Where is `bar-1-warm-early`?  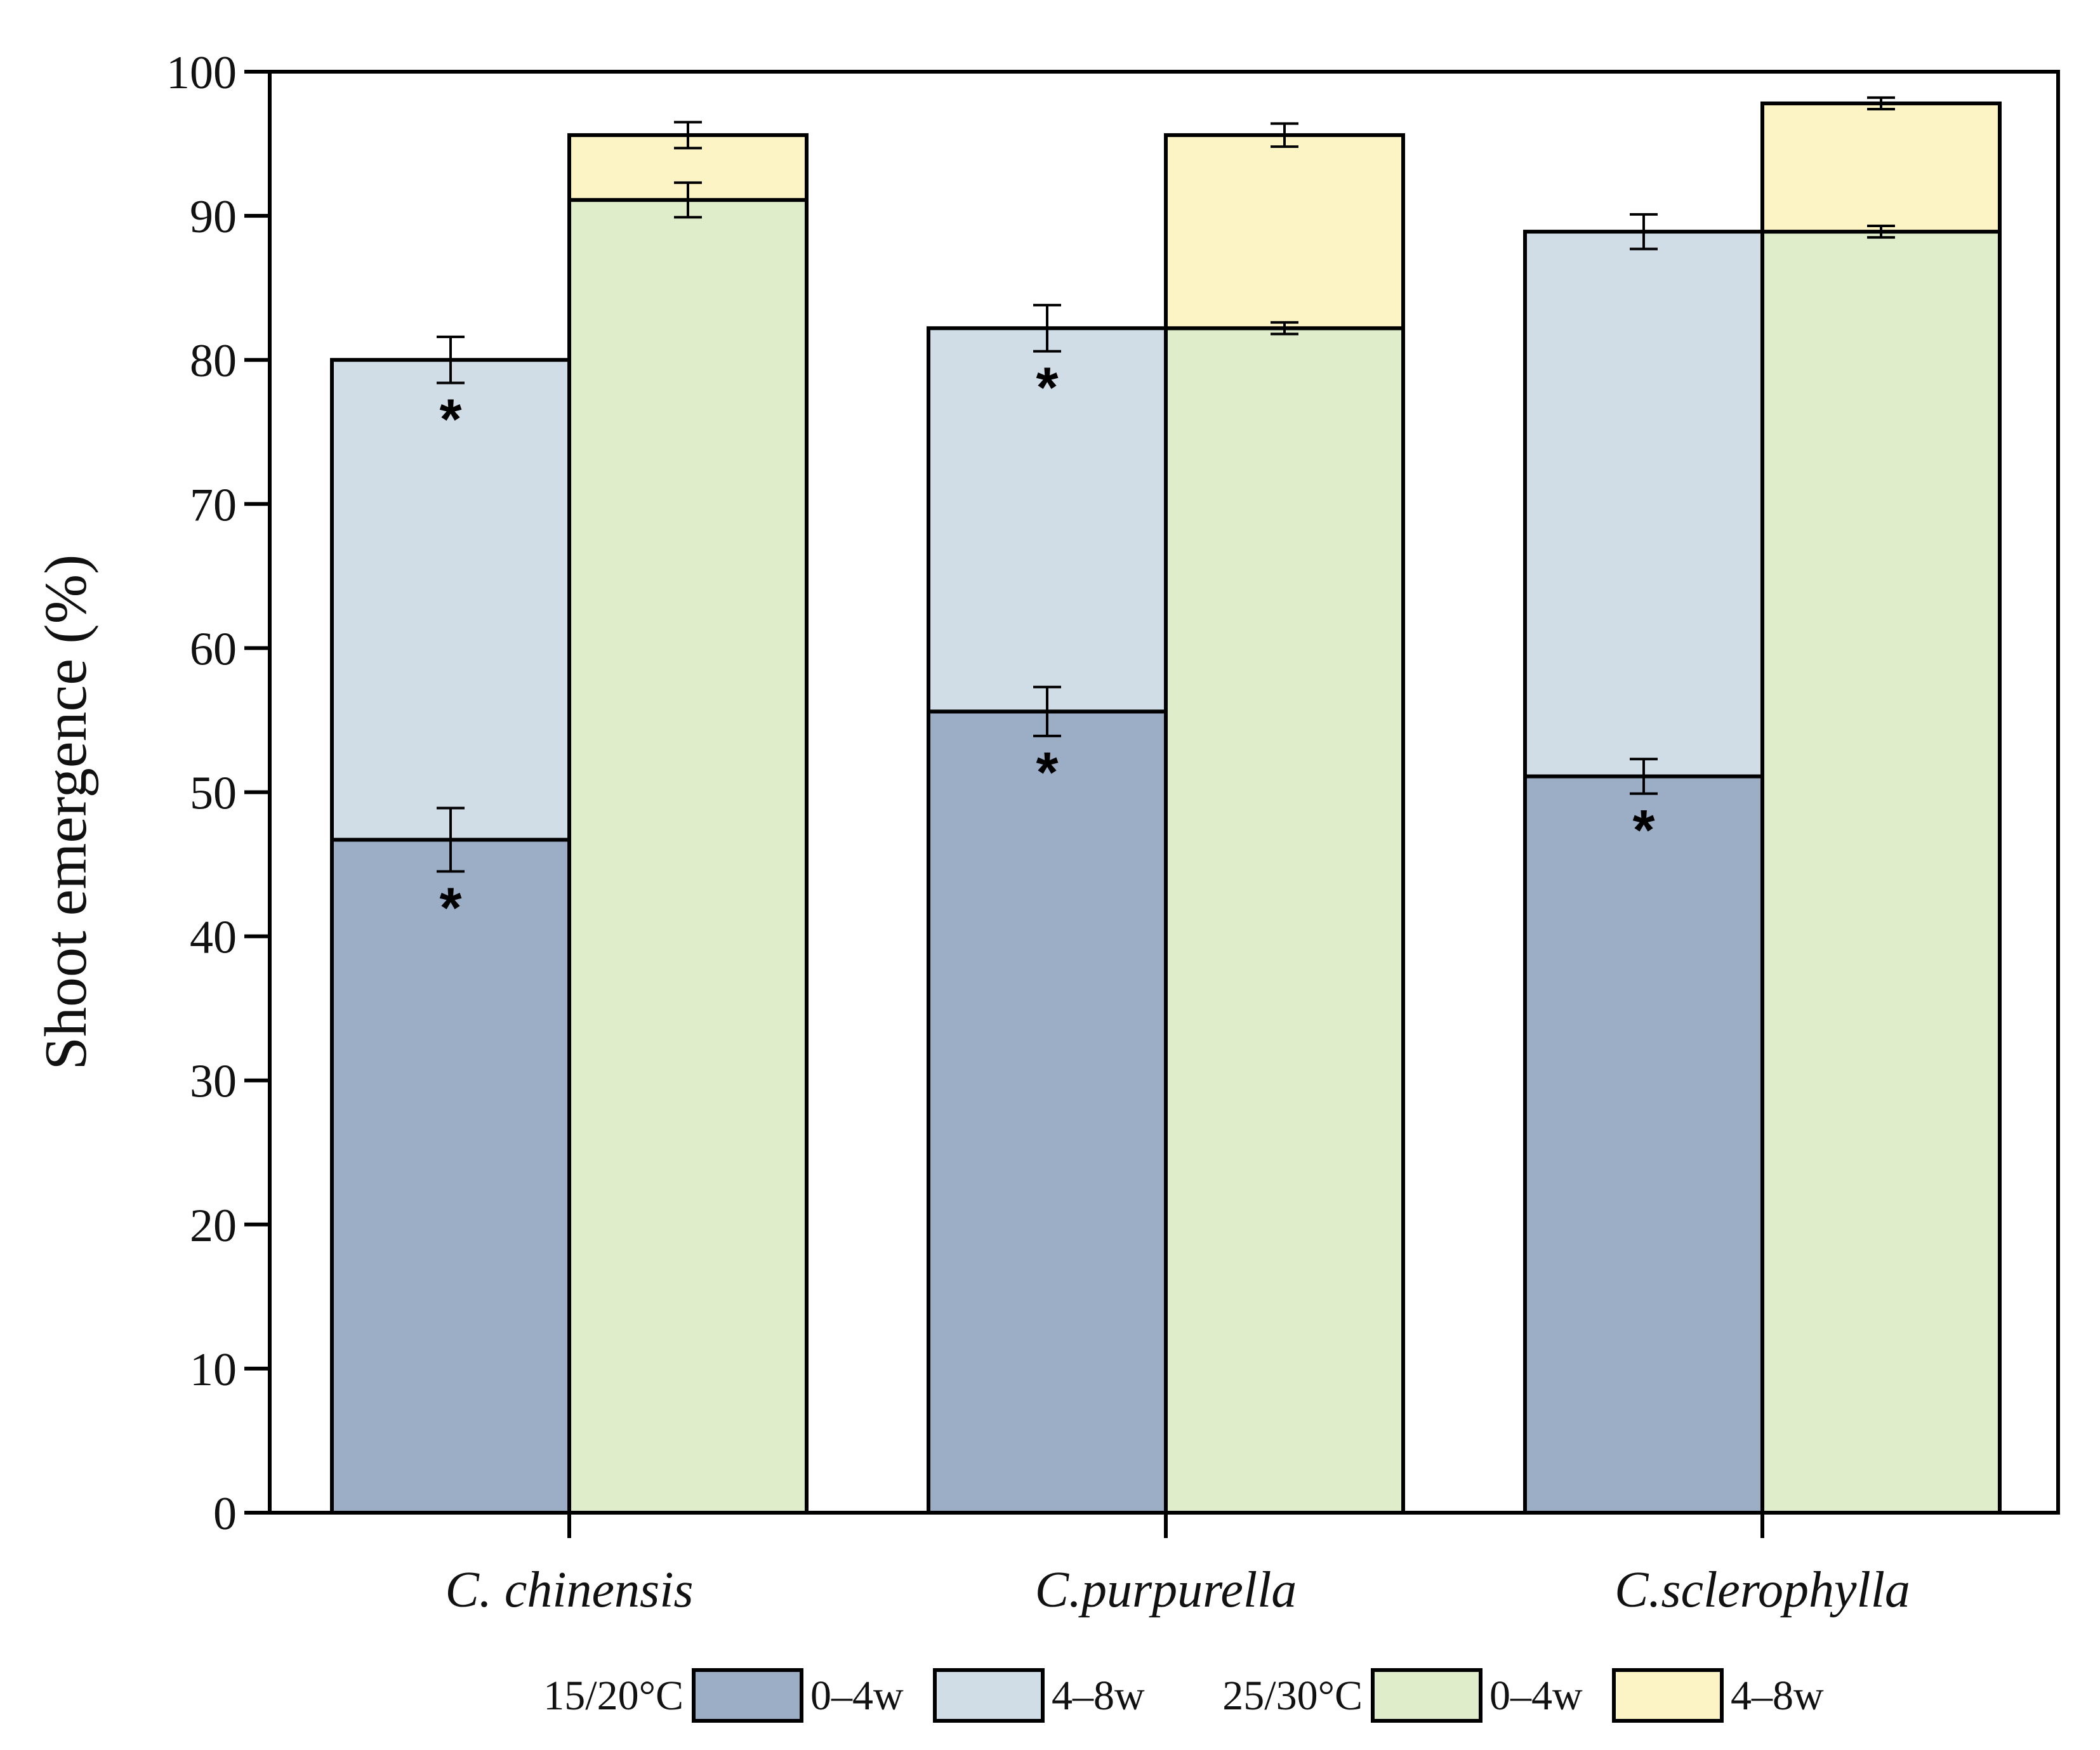
bar-1-warm-early is located at coordinates (688, 856).